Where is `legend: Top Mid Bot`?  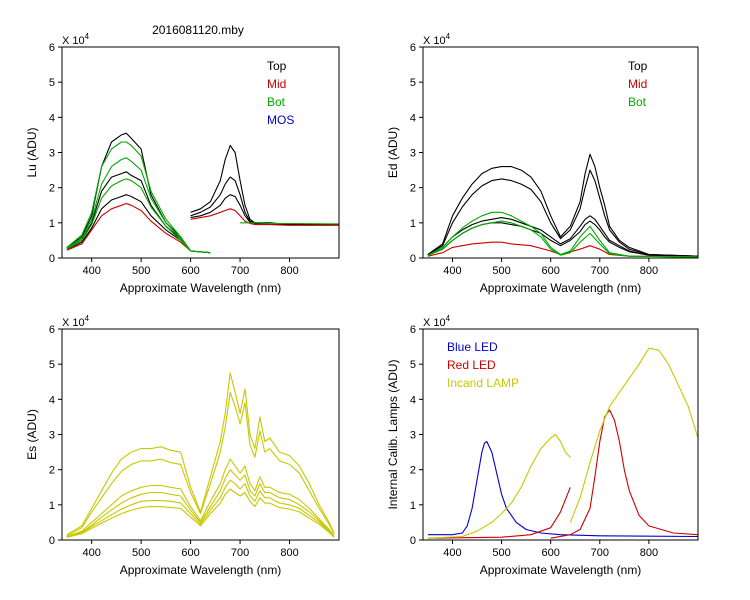 legend: Top Mid Bot is located at coordinates (638, 84).